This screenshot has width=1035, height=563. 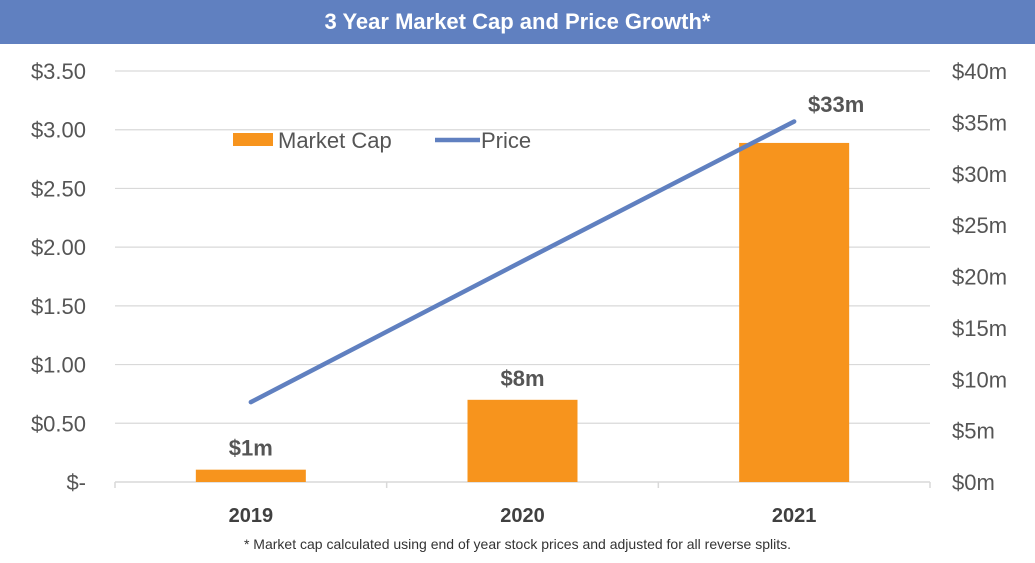 I want to click on right-axis-ticks: $0m $5m $10m $15m $20m $25m $30m $35m $40m, so click(x=979, y=277).